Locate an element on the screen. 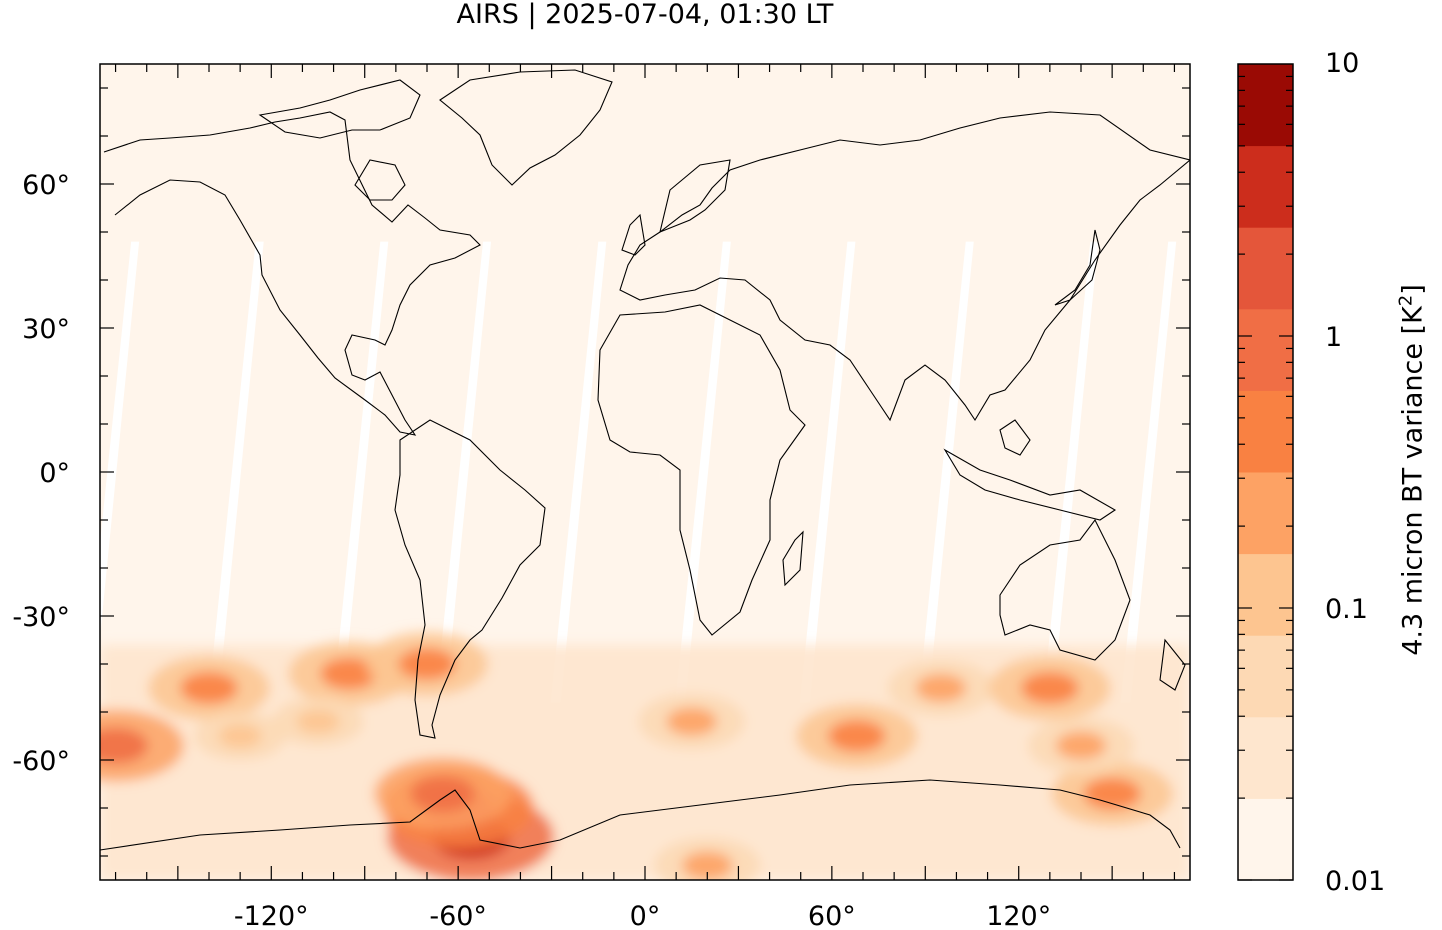 This screenshot has height=930, width=1442. coastline-arctic-islands is located at coordinates (339, 109).